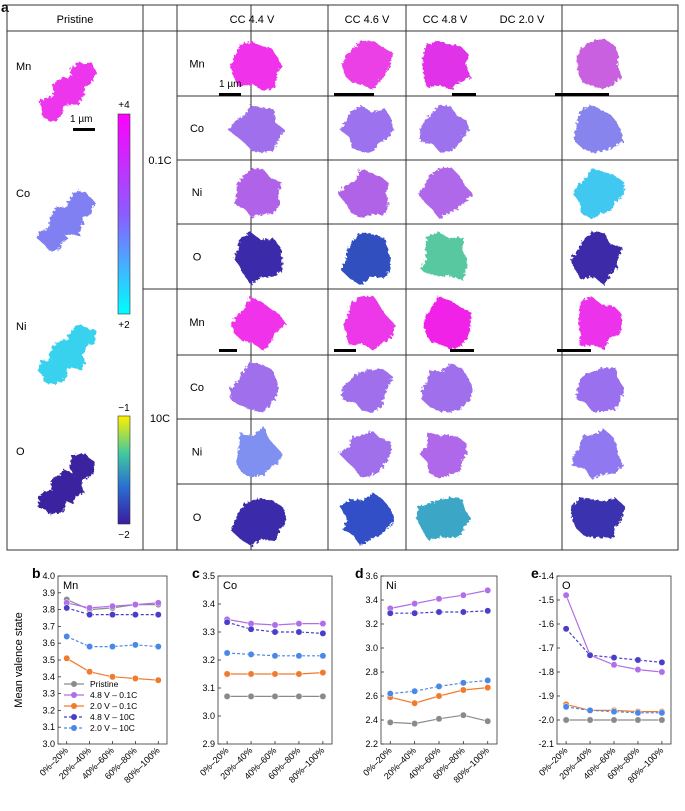  What do you see at coordinates (196, 65) in the screenshot?
I see `row-label-0.1C-mn: Mn` at bounding box center [196, 65].